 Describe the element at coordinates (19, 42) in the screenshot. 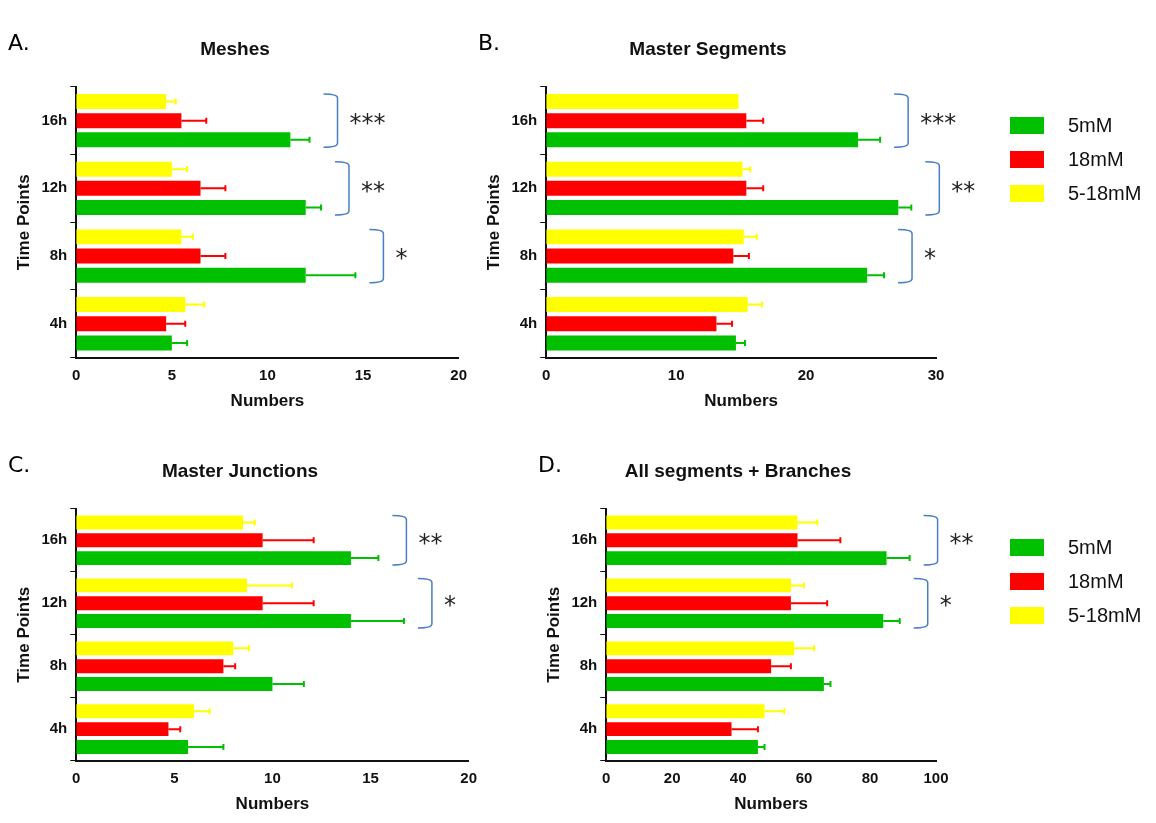

I see `text: A.` at that location.